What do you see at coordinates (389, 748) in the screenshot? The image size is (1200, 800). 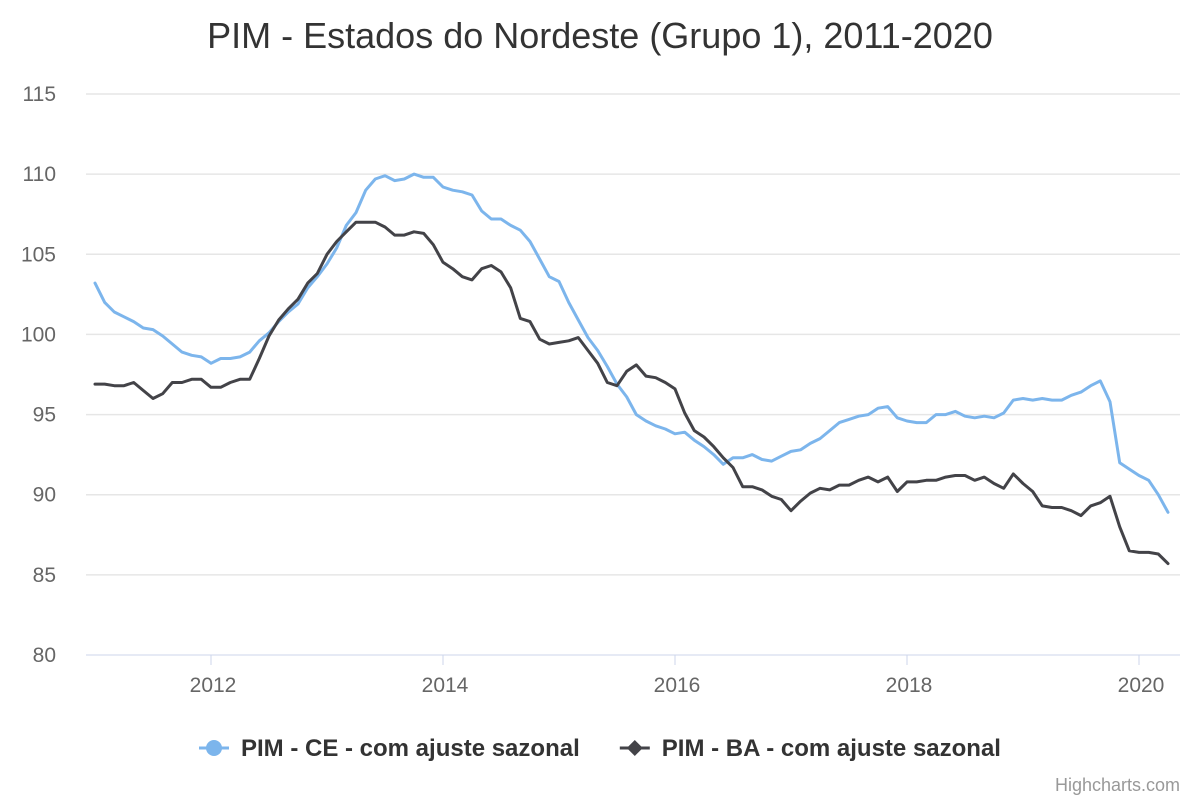 I see `legend-item-1: PIM - CE - com ajuste sazonal` at bounding box center [389, 748].